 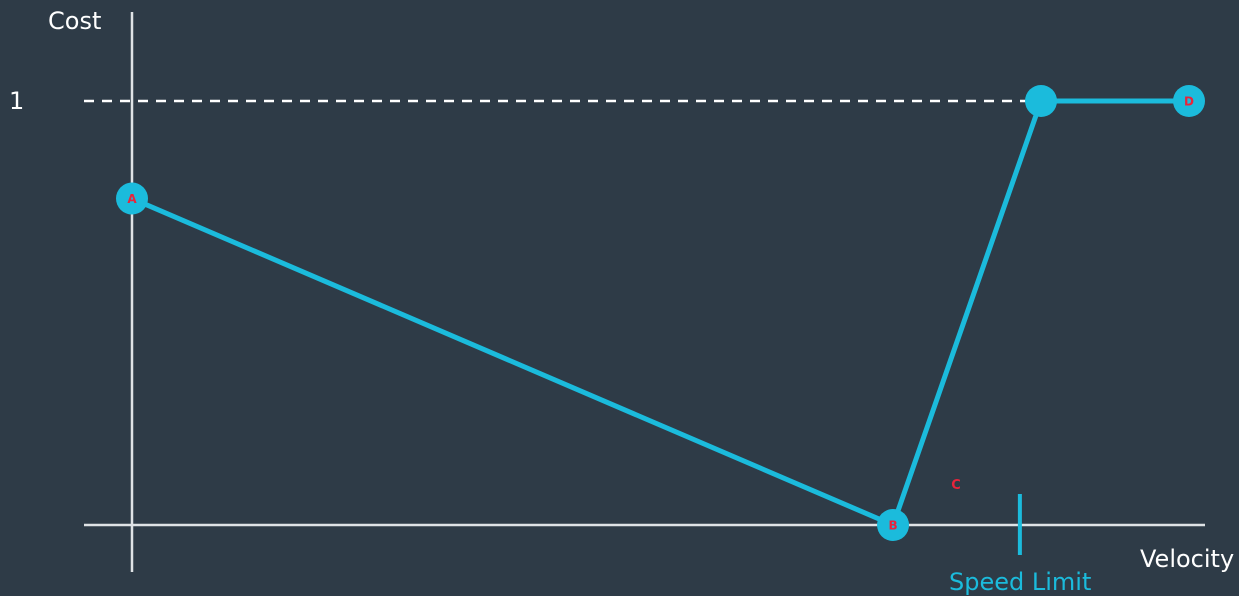 I want to click on y-axis-label: Cost, so click(x=74, y=21).